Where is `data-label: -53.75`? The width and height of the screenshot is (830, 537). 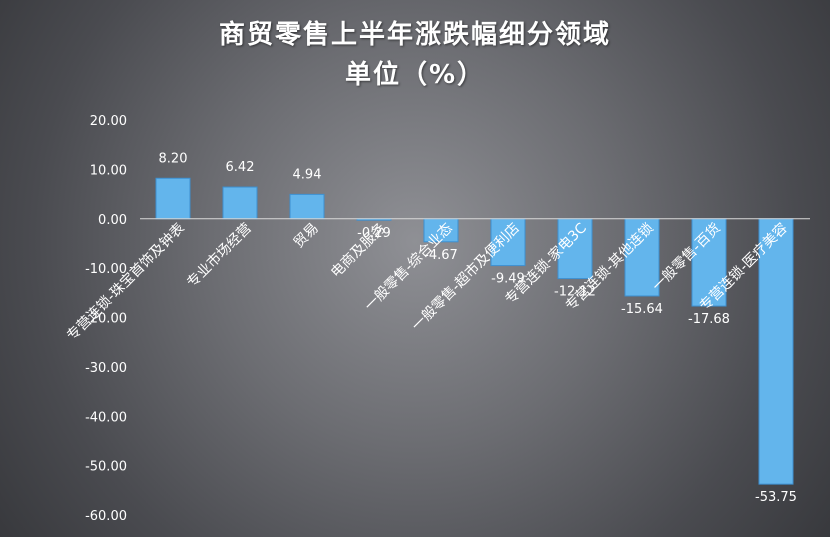
data-label: -53.75 is located at coordinates (776, 497).